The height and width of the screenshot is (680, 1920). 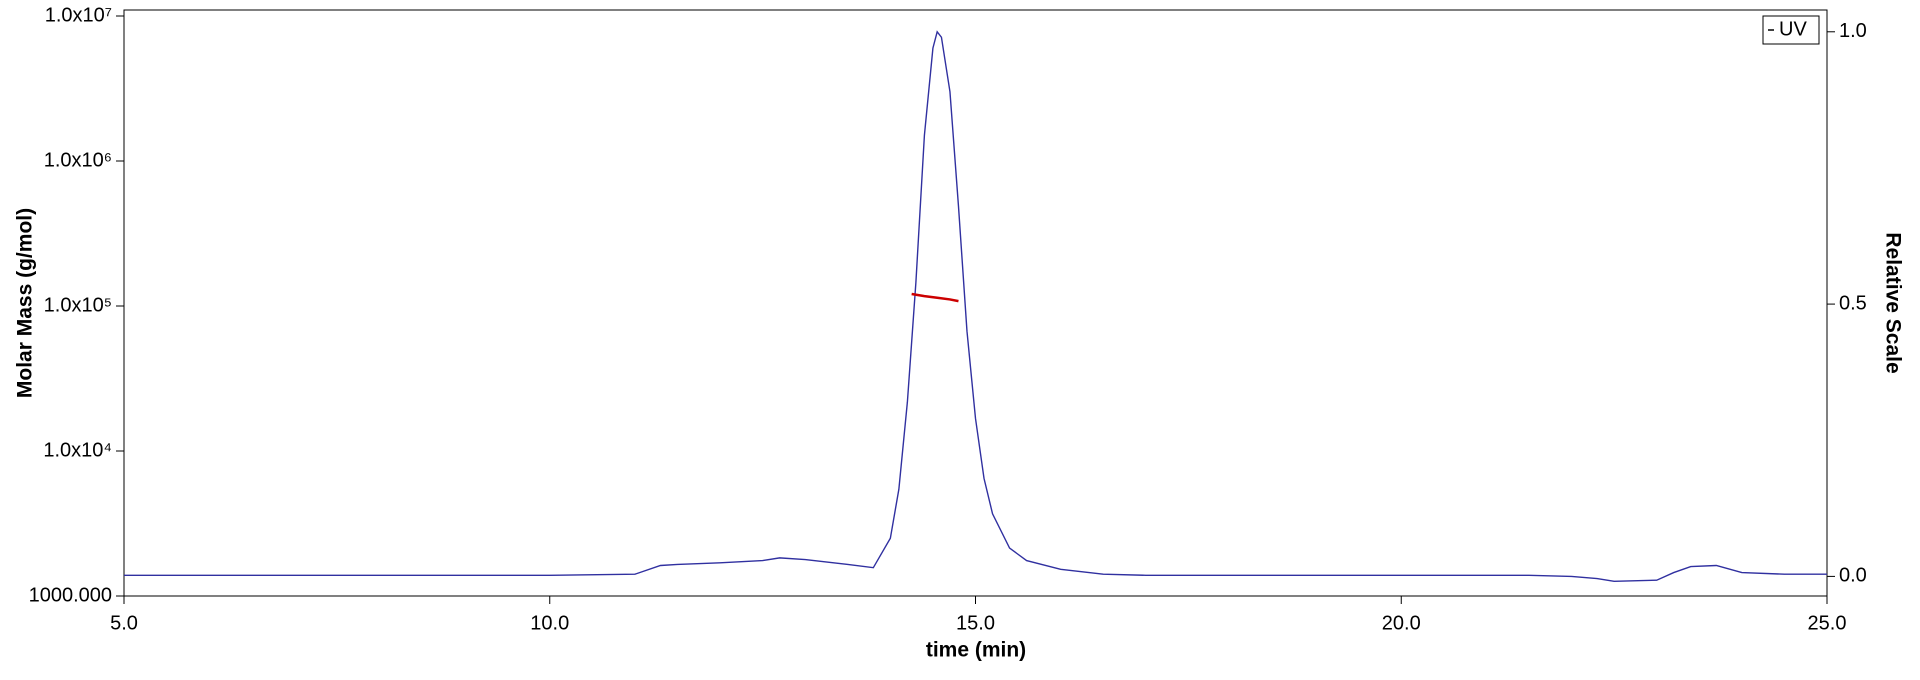 What do you see at coordinates (935, 297) in the screenshot?
I see `series-line` at bounding box center [935, 297].